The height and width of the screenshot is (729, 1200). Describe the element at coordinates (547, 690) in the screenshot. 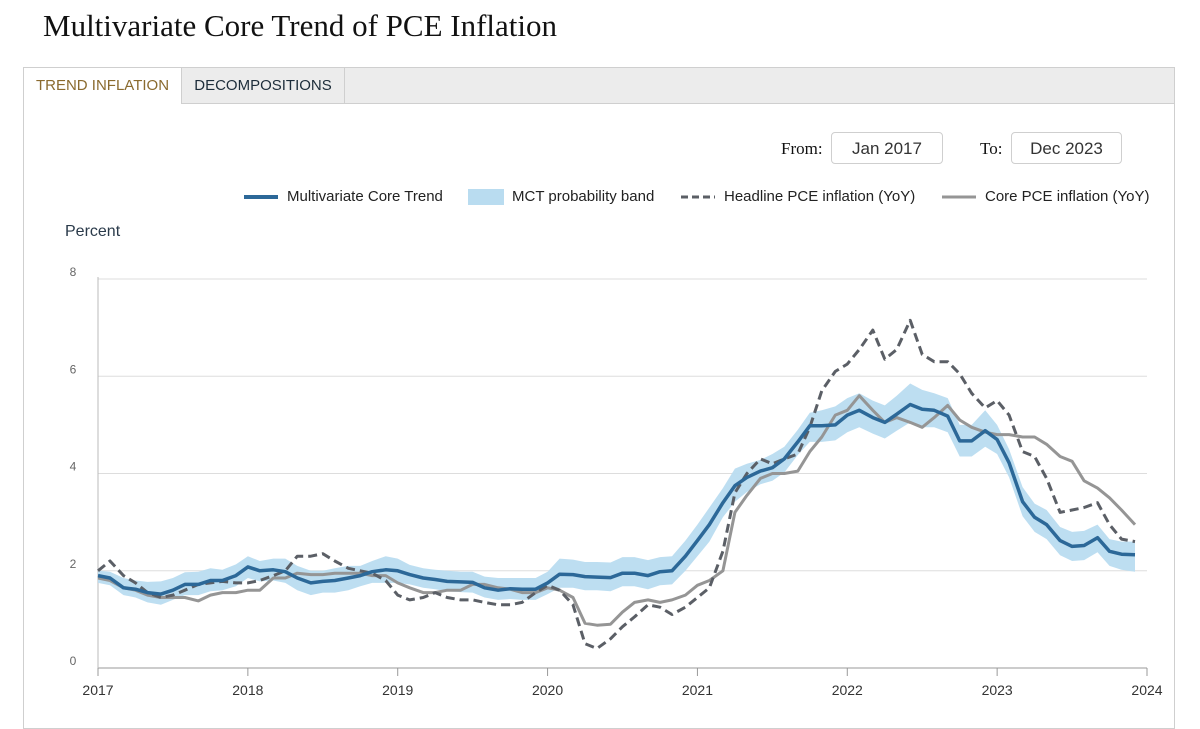

I see `x-tick-label: 2020` at that location.